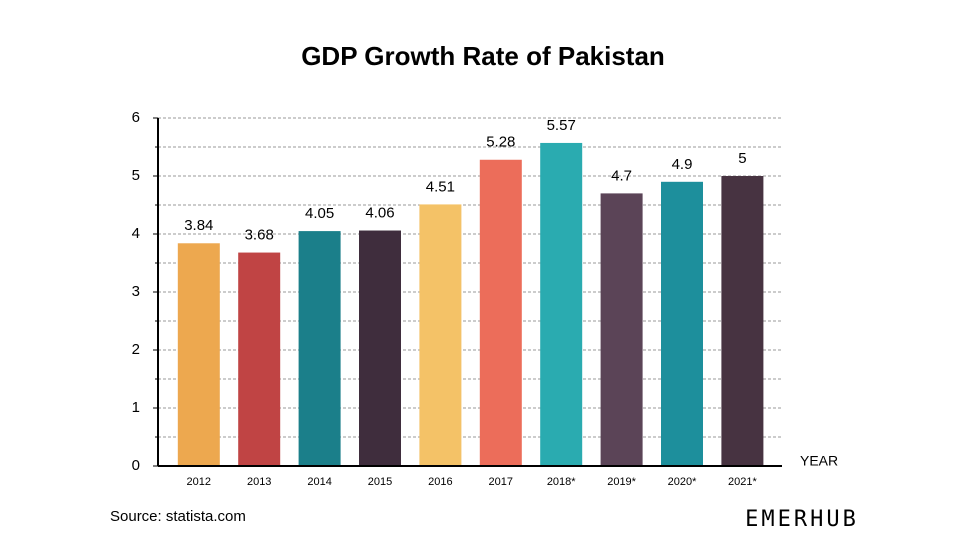 The width and height of the screenshot is (960, 540). Describe the element at coordinates (682, 482) in the screenshot. I see `x-tick-label: 2020*` at that location.